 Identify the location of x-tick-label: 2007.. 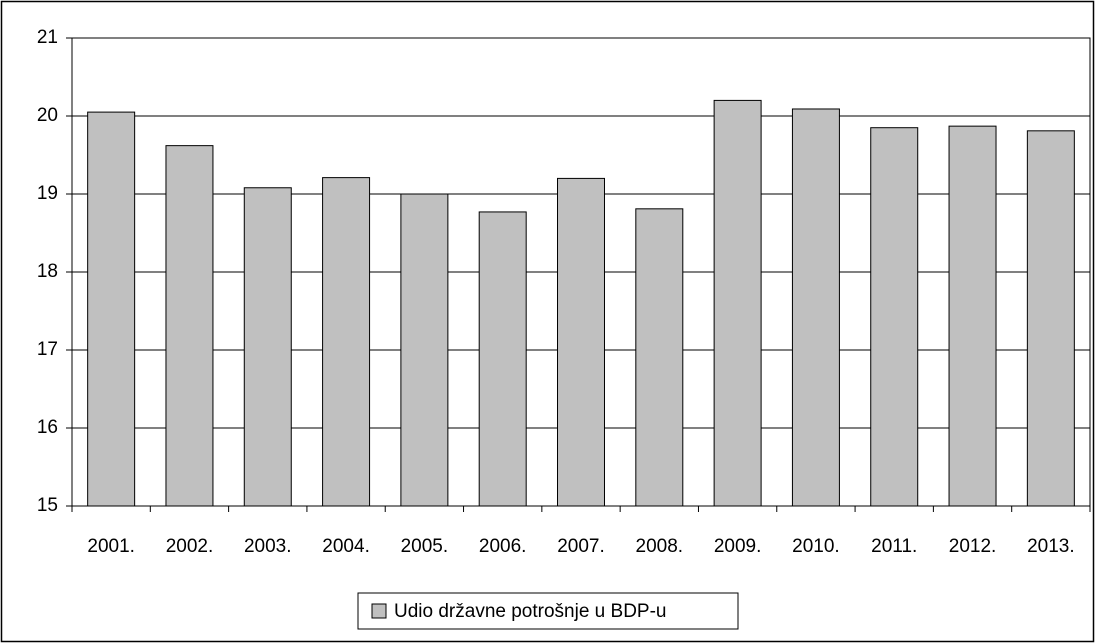
(581, 546).